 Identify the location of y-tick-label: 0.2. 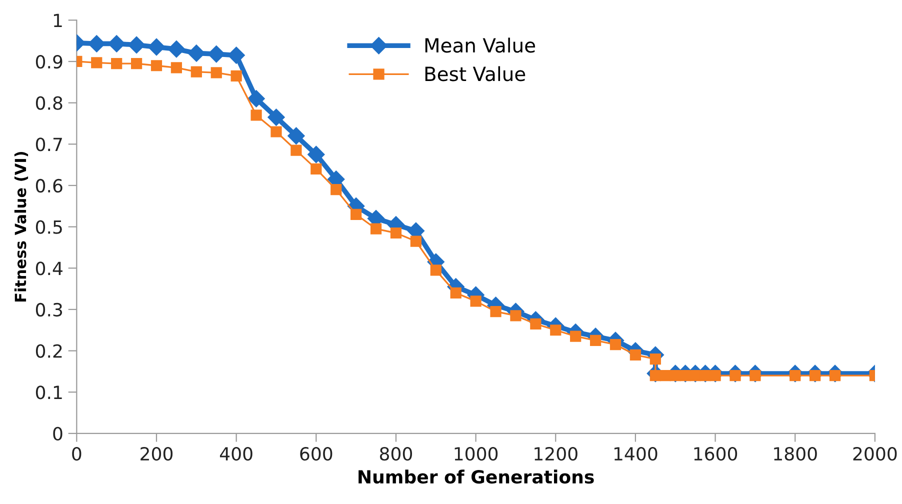
(49, 351).